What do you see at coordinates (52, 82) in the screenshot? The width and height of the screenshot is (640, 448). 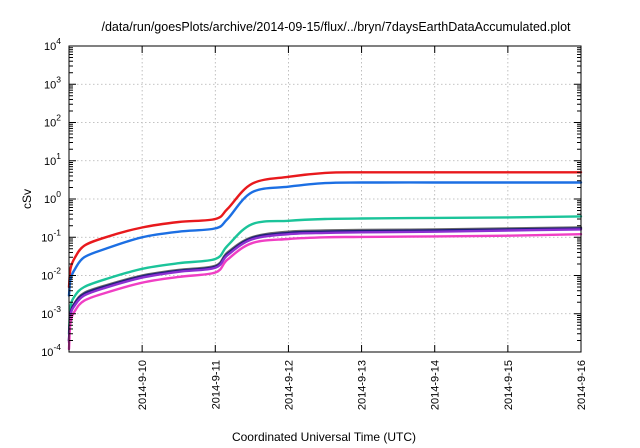 I see `y-tick-label: 10³` at bounding box center [52, 82].